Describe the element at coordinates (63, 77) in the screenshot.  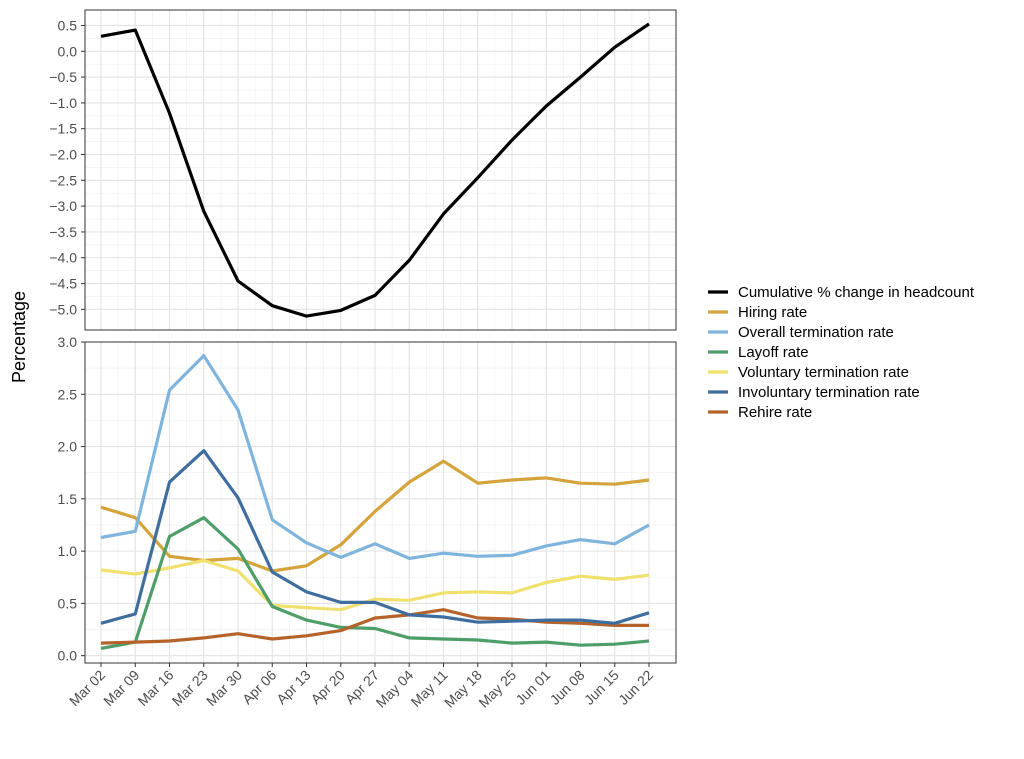
I see `y-tick-label: −0.5` at that location.